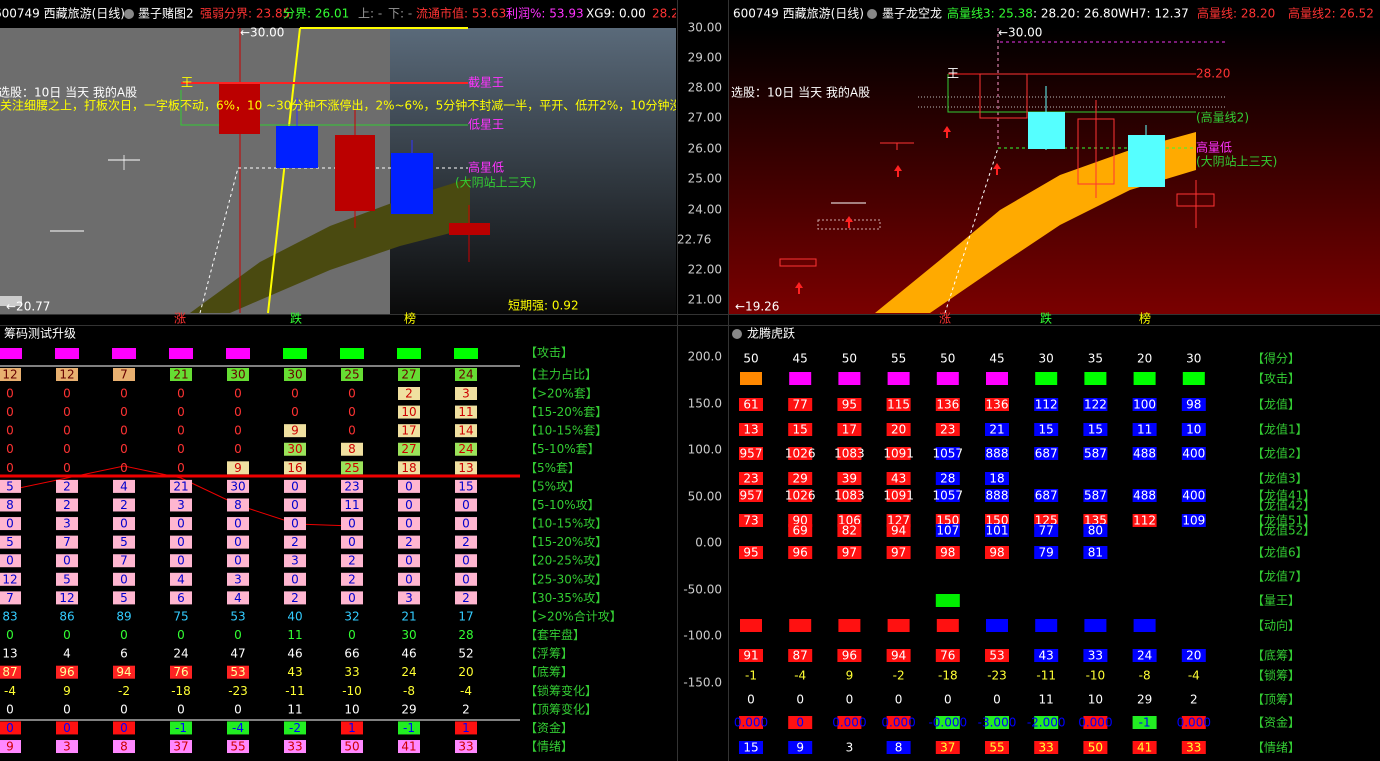 The image size is (1380, 761). What do you see at coordinates (62, 14) in the screenshot?
I see `header-item: 600749 西藏旅游(日线)` at bounding box center [62, 14].